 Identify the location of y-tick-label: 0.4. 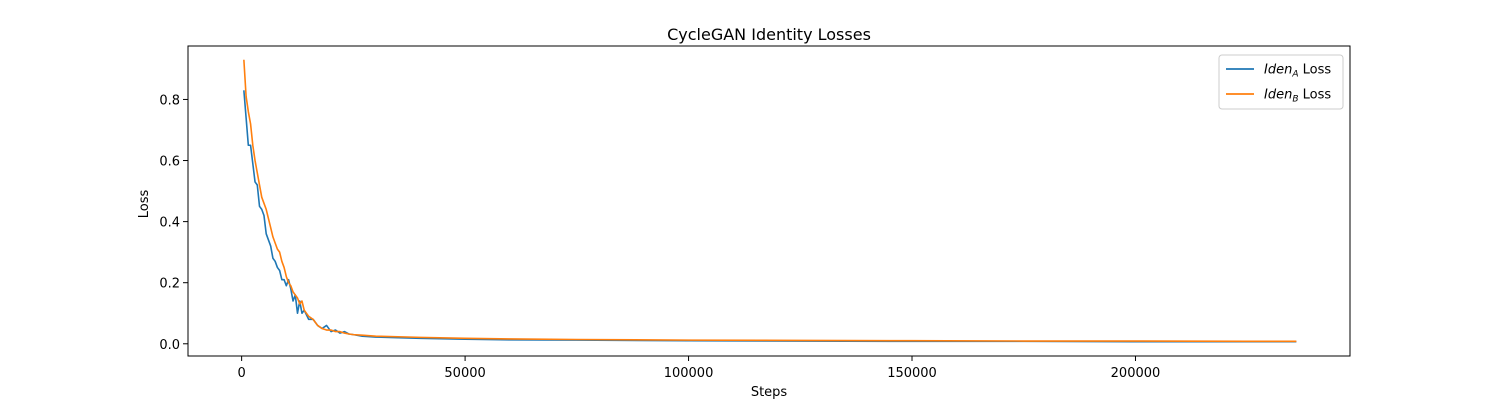
(169, 223).